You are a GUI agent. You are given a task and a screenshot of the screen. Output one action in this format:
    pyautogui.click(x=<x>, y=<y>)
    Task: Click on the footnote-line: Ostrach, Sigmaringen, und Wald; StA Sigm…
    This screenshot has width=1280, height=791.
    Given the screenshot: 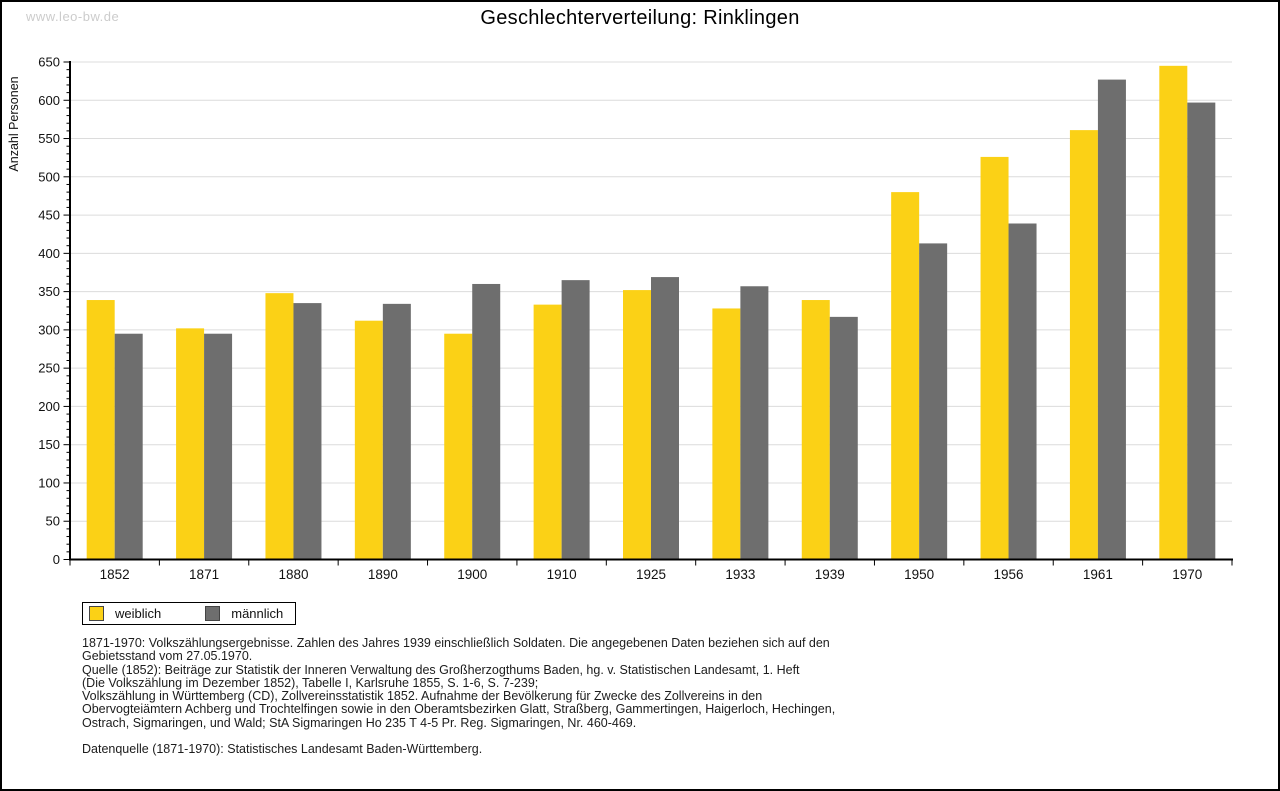 What is the action you would take?
    pyautogui.click(x=359, y=723)
    